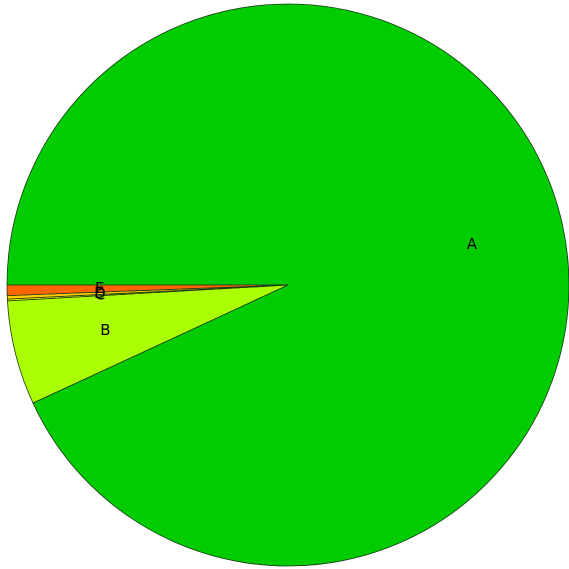 The width and height of the screenshot is (569, 569). I want to click on pie-slice, so click(147, 290).